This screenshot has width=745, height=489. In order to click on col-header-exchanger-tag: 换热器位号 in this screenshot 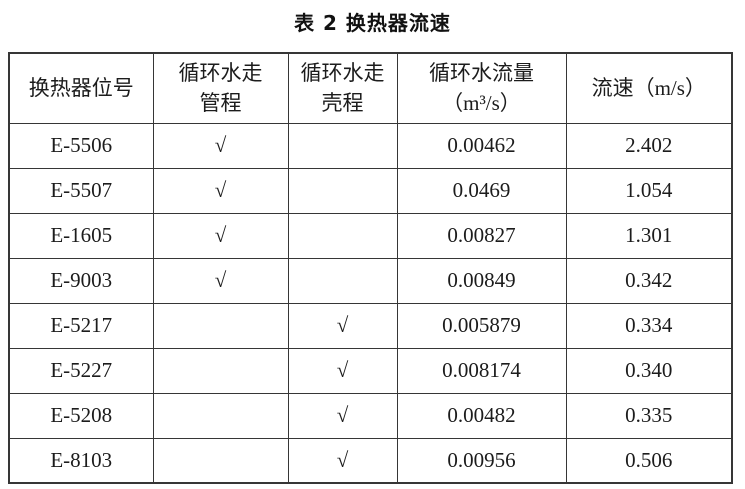, I will do `click(81, 88)`.